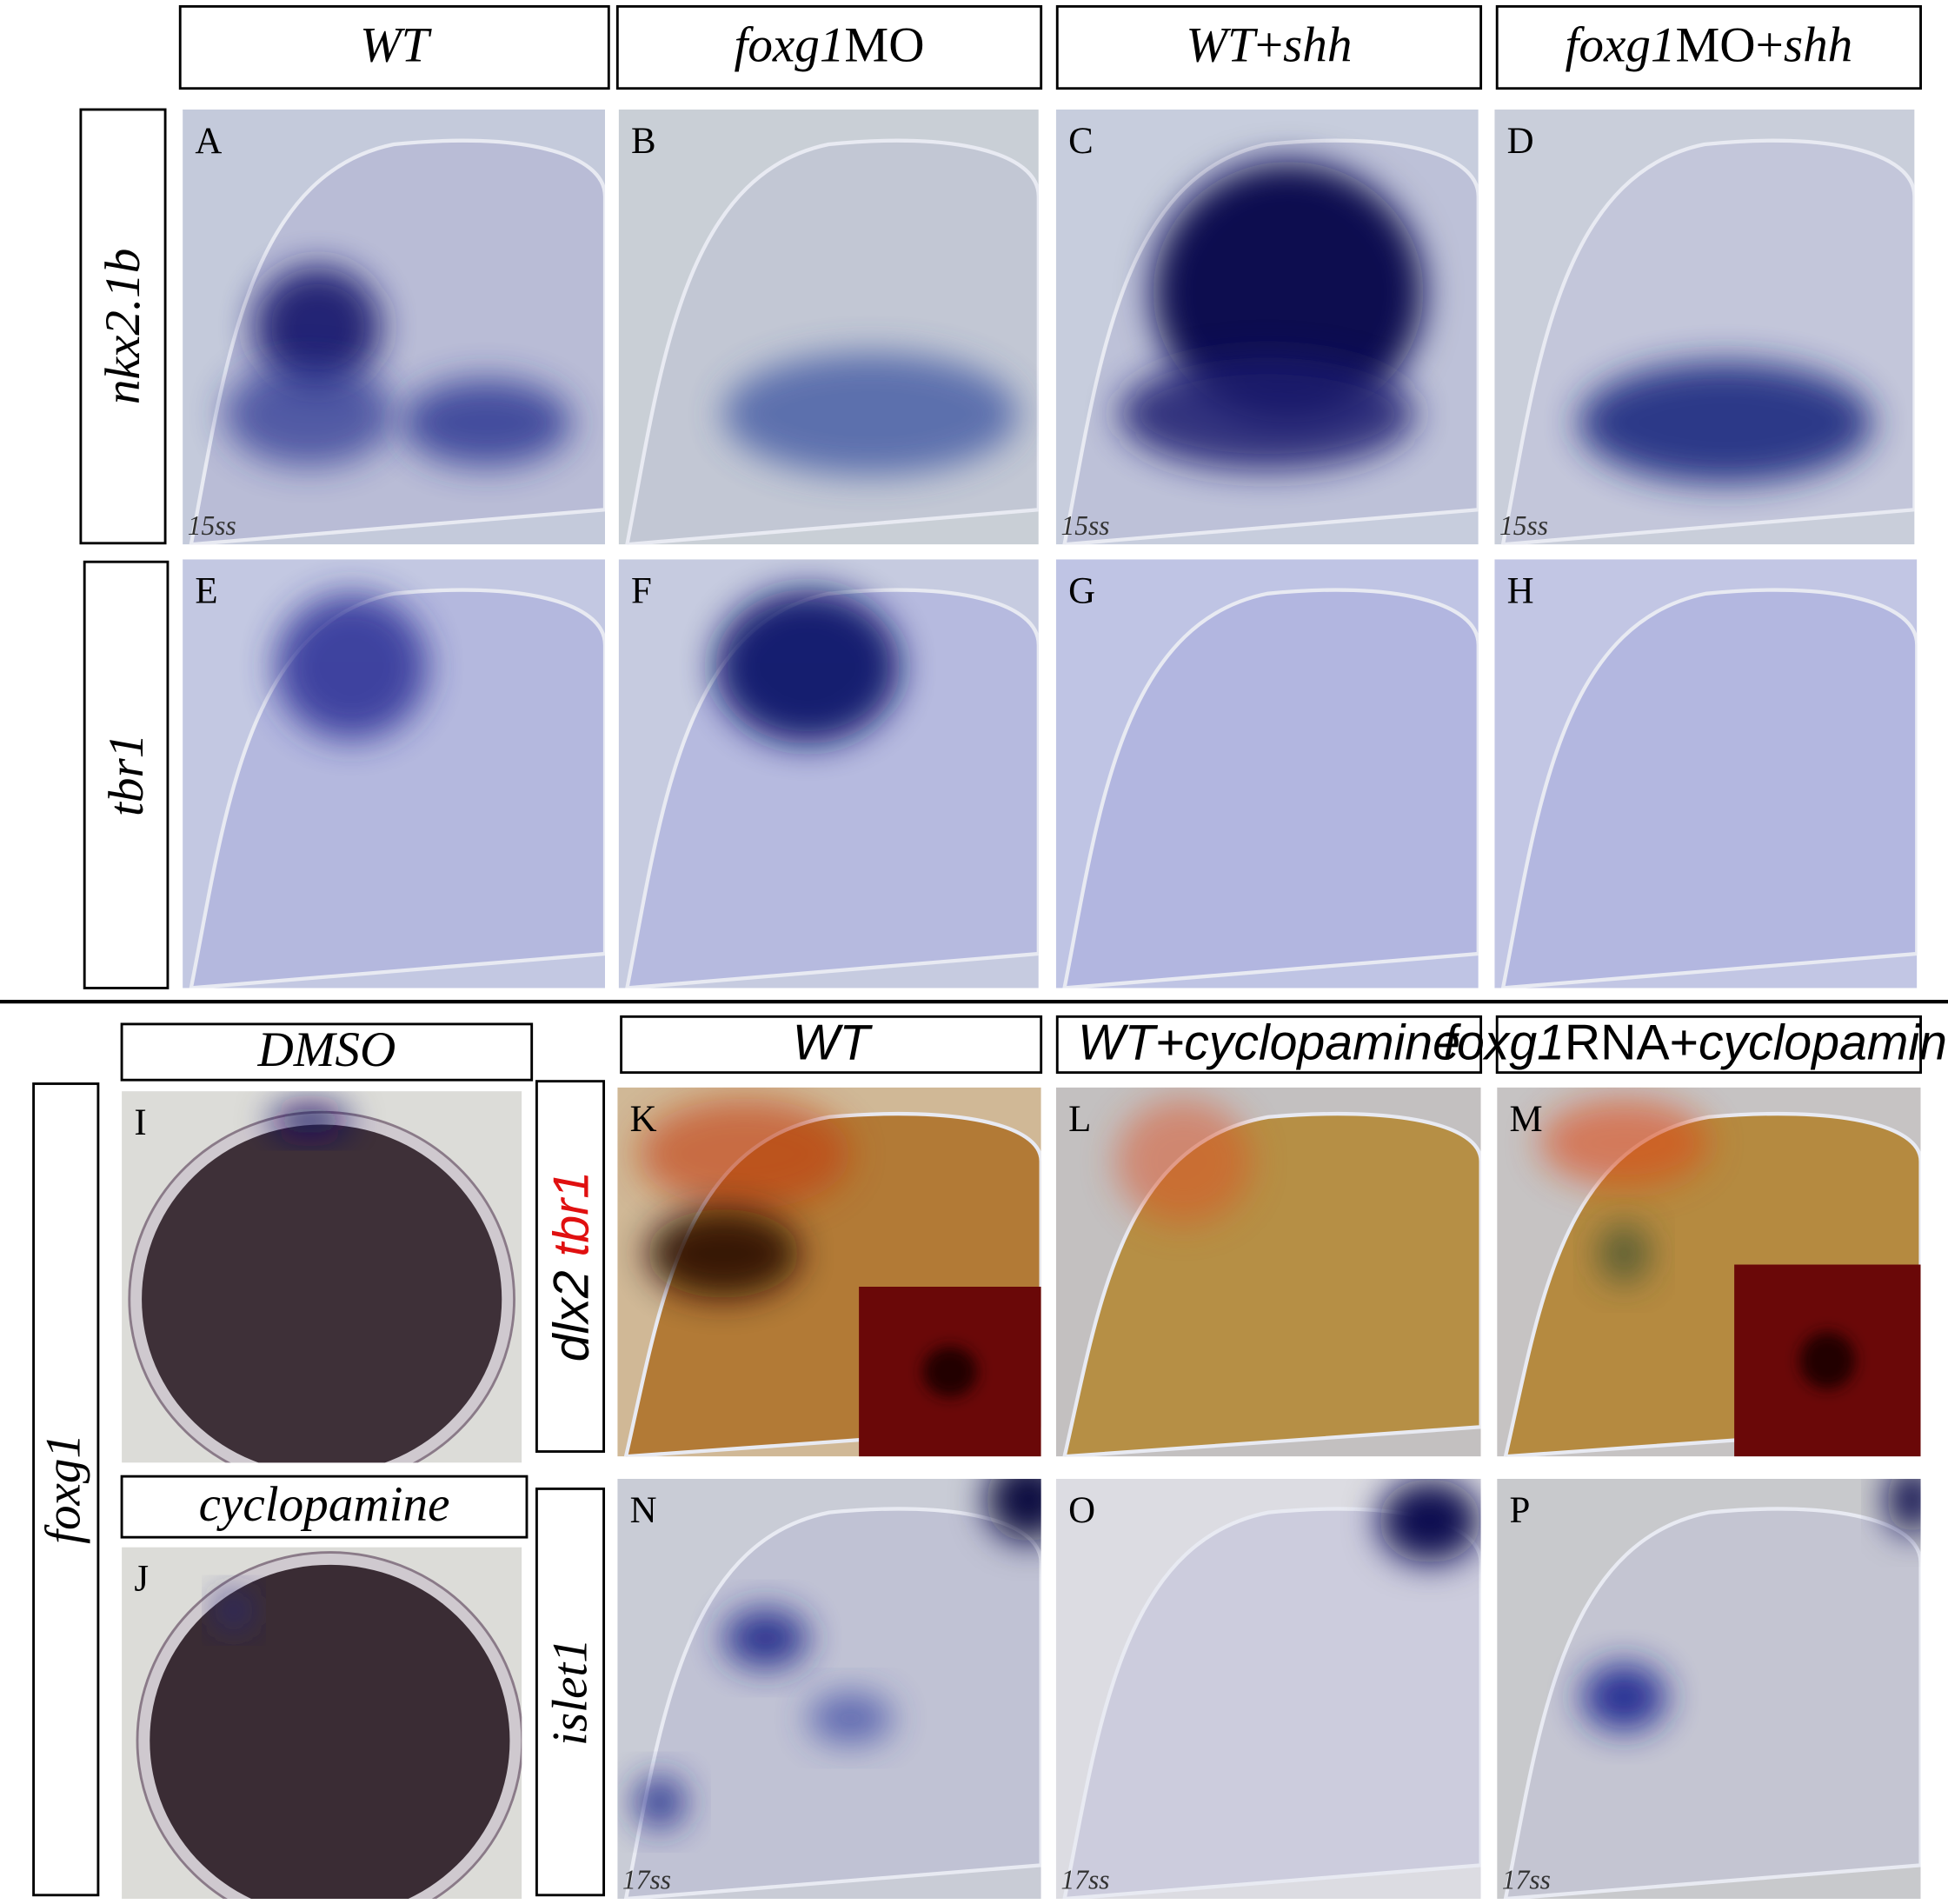 The image size is (1948, 1904). What do you see at coordinates (1081, 590) in the screenshot?
I see `panel-letter: G` at bounding box center [1081, 590].